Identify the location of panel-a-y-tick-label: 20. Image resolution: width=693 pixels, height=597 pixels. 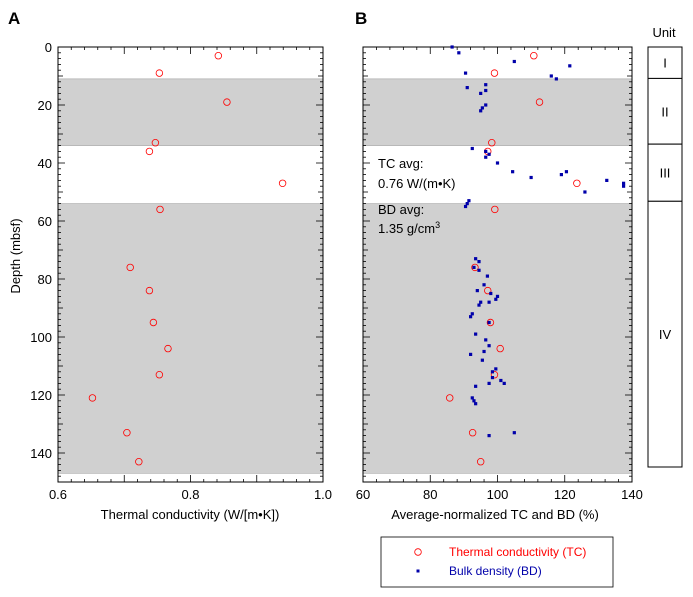
(45, 105).